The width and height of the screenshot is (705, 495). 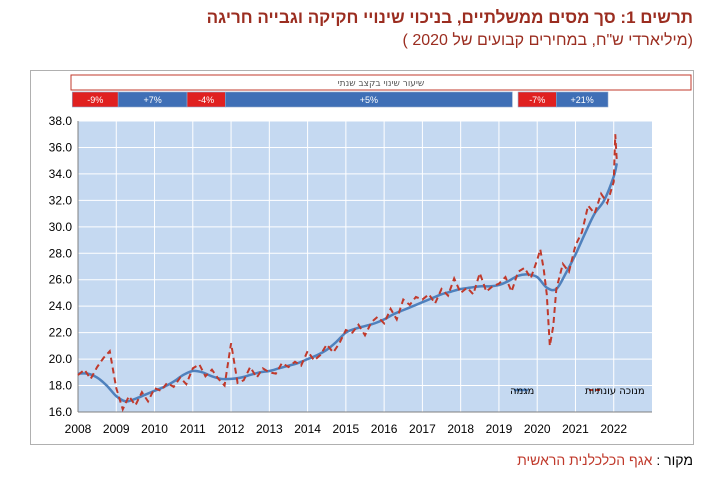 I want to click on x-tick-label: 2018, so click(x=460, y=429).